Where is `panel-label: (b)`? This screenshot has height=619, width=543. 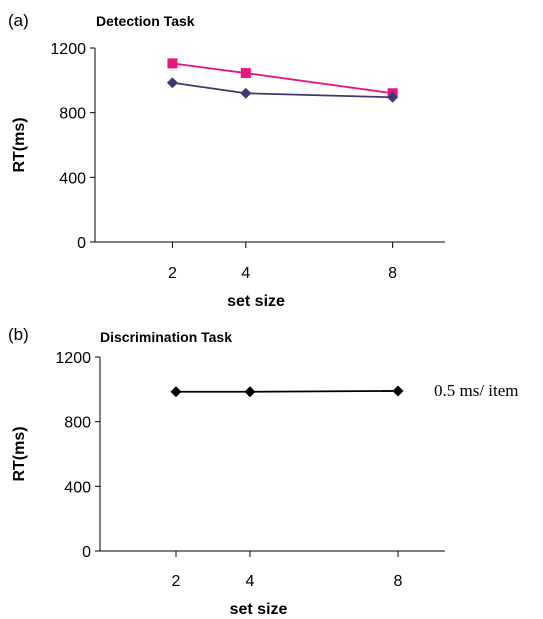
panel-label: (b) is located at coordinates (18, 334).